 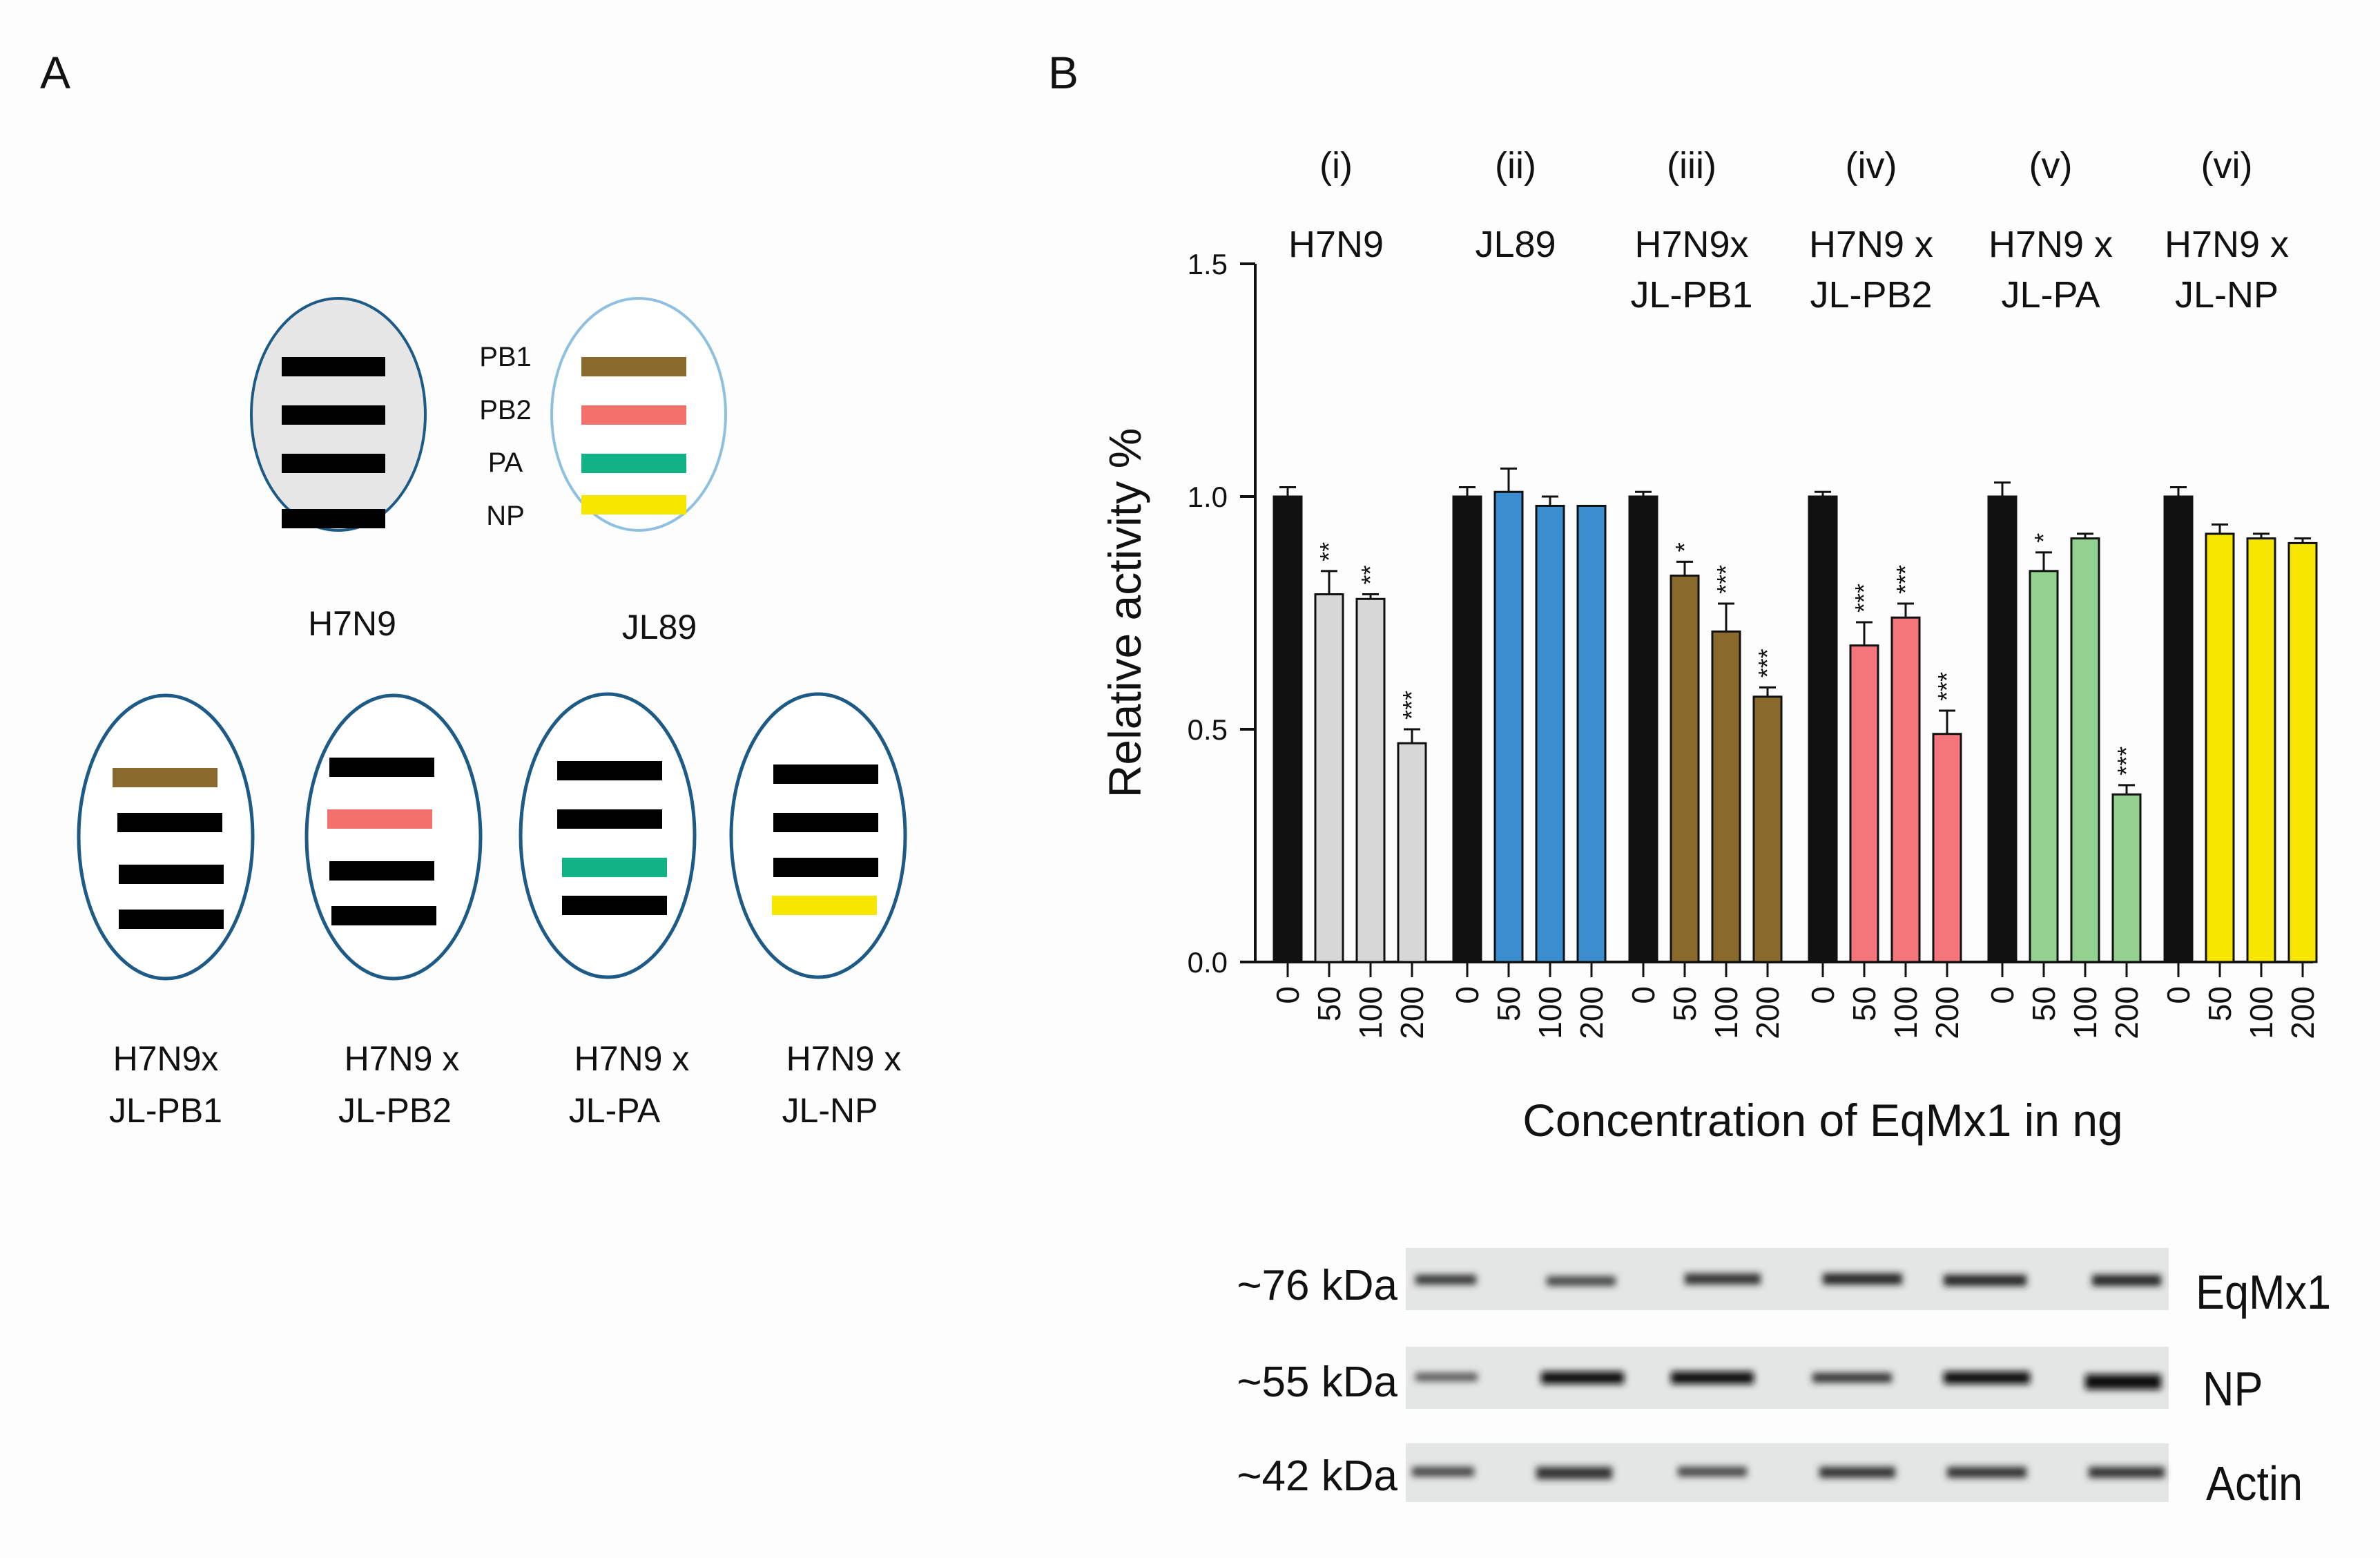 I want to click on reassortant-jl-pb1-ellipse, so click(x=166, y=837).